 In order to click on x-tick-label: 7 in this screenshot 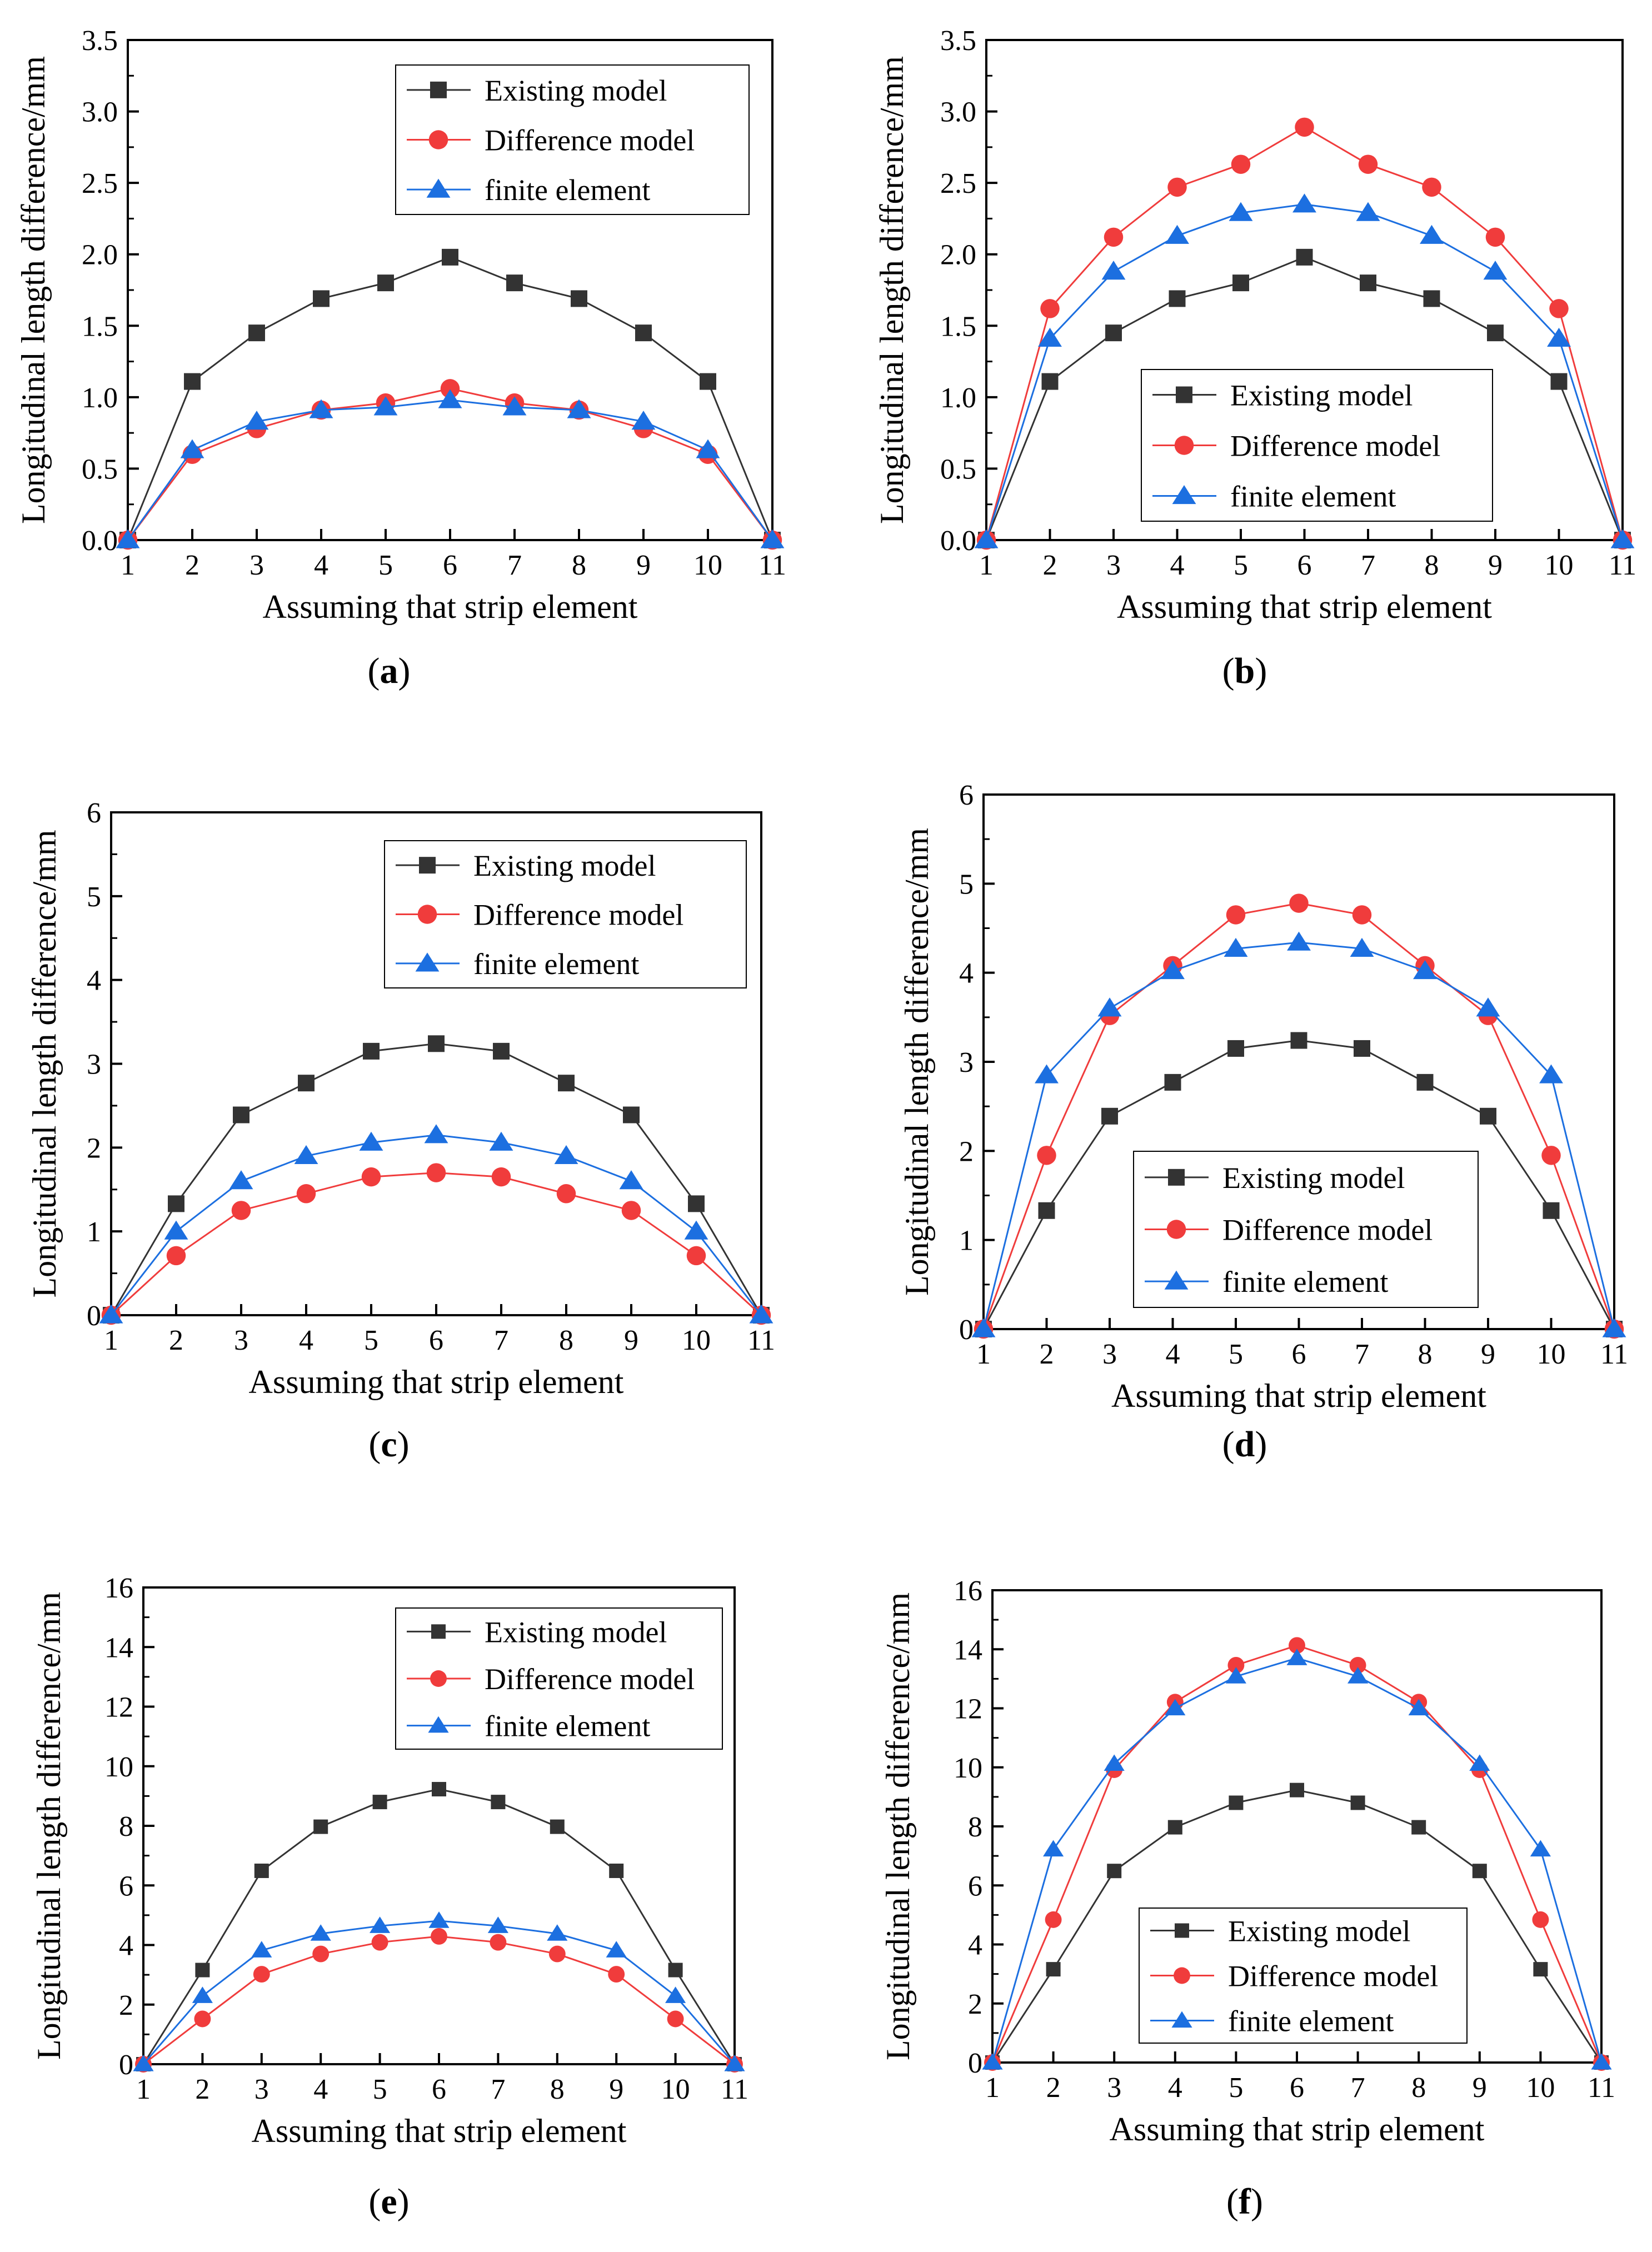, I will do `click(498, 2089)`.